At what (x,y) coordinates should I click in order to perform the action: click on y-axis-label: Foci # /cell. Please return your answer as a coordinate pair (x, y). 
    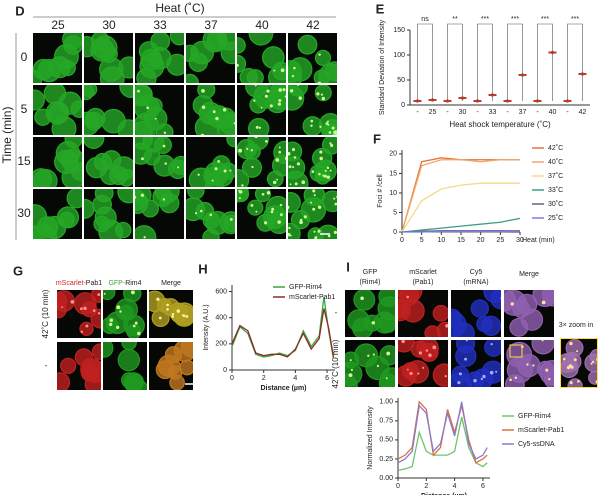
    Looking at the image, I should click on (380, 191).